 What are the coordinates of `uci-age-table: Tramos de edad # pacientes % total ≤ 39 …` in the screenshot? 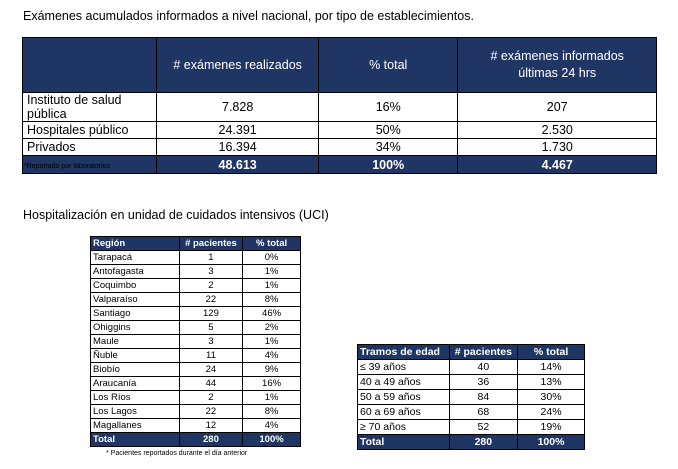 It's located at (471, 397).